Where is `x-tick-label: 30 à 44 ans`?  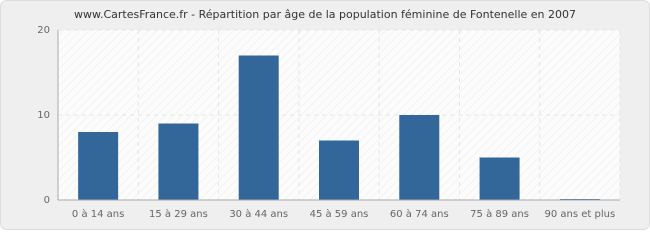
x-tick-label: 30 à 44 ans is located at coordinates (258, 214).